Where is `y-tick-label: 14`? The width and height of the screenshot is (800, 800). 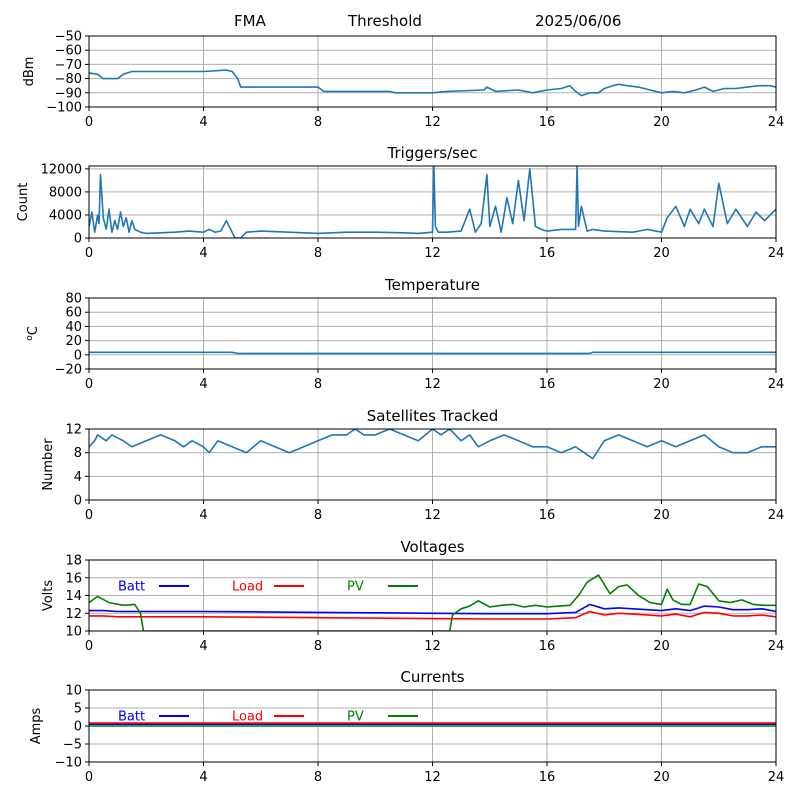
y-tick-label: 14 is located at coordinates (73, 596).